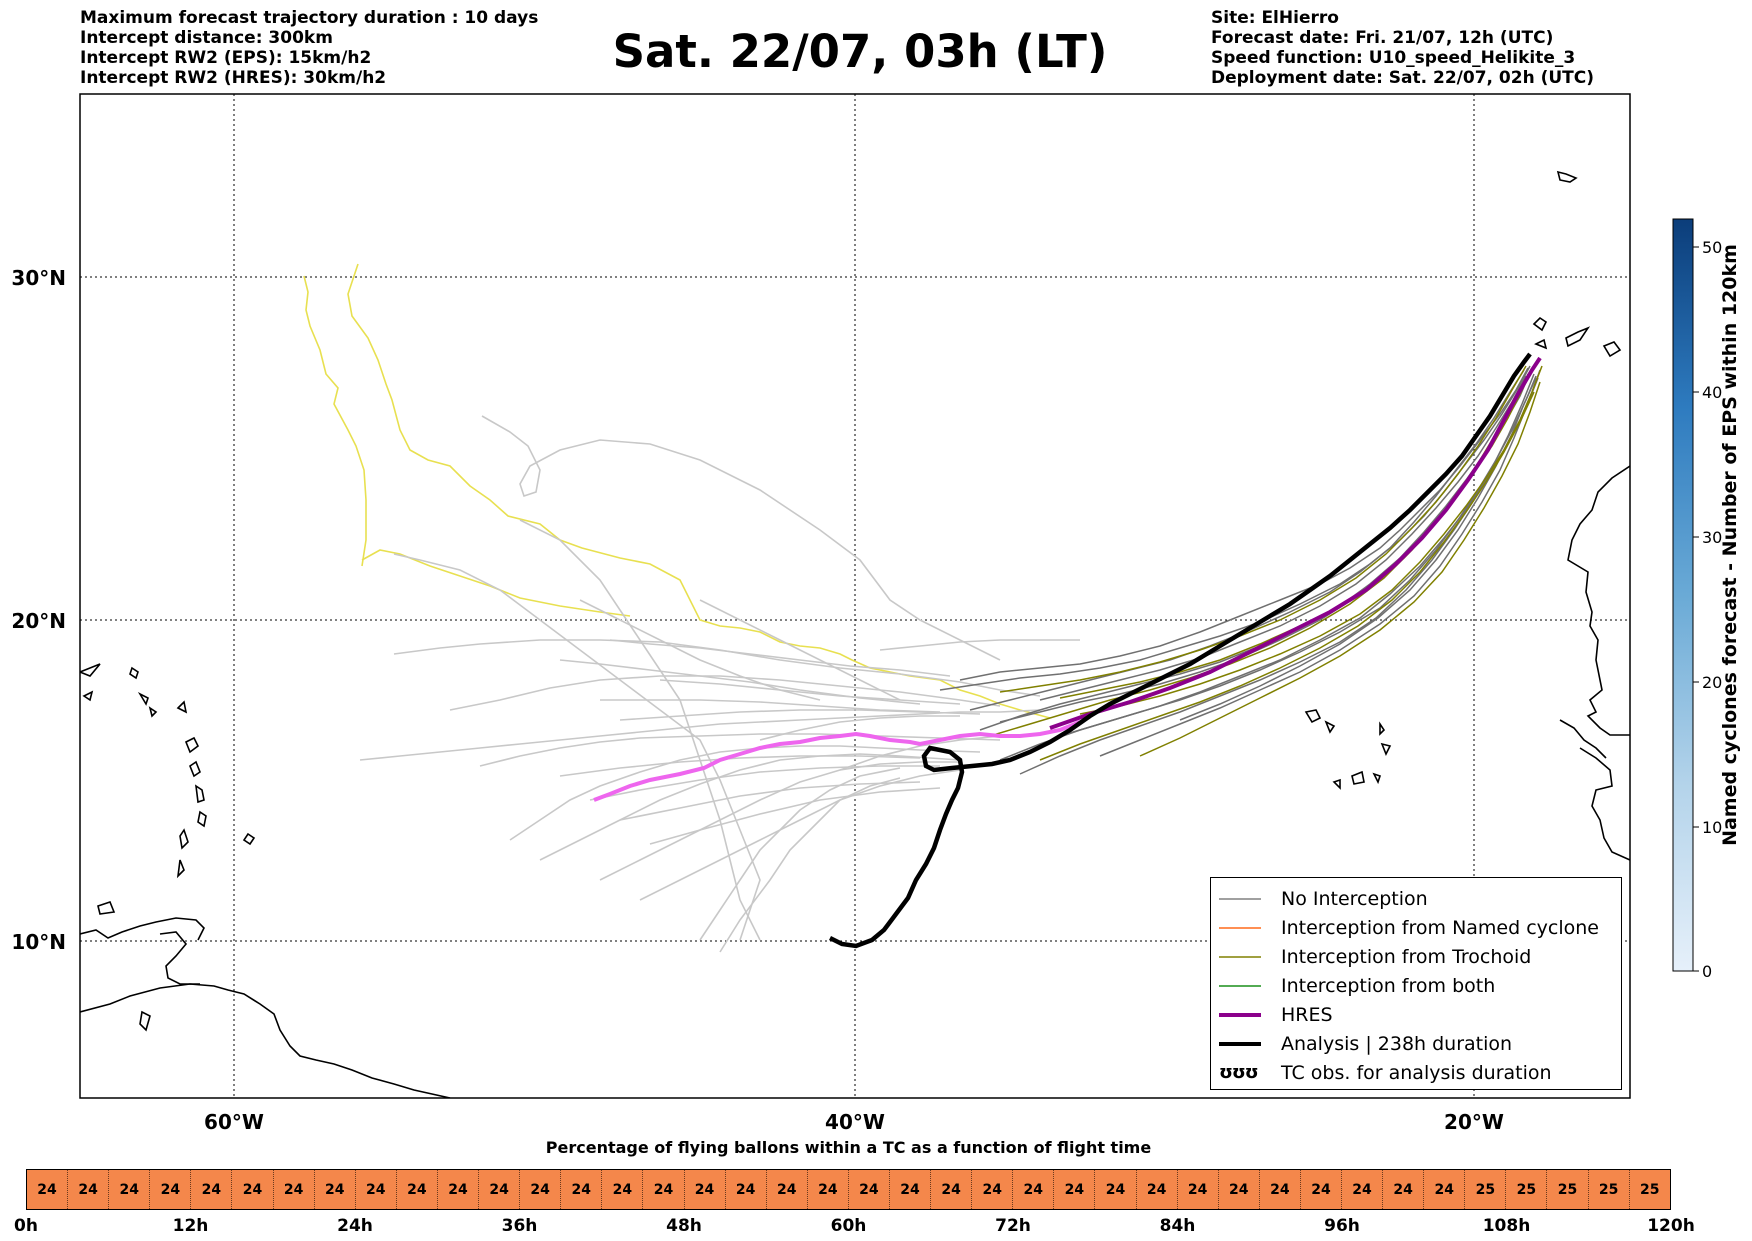  I want to click on bar-tick-label: 72h, so click(1013, 1226).